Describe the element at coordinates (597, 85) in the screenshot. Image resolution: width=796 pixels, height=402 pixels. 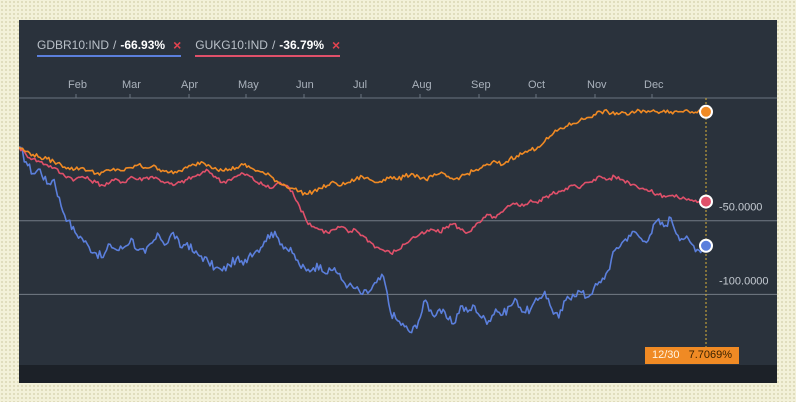
I see `x-tick-label: Nov` at that location.